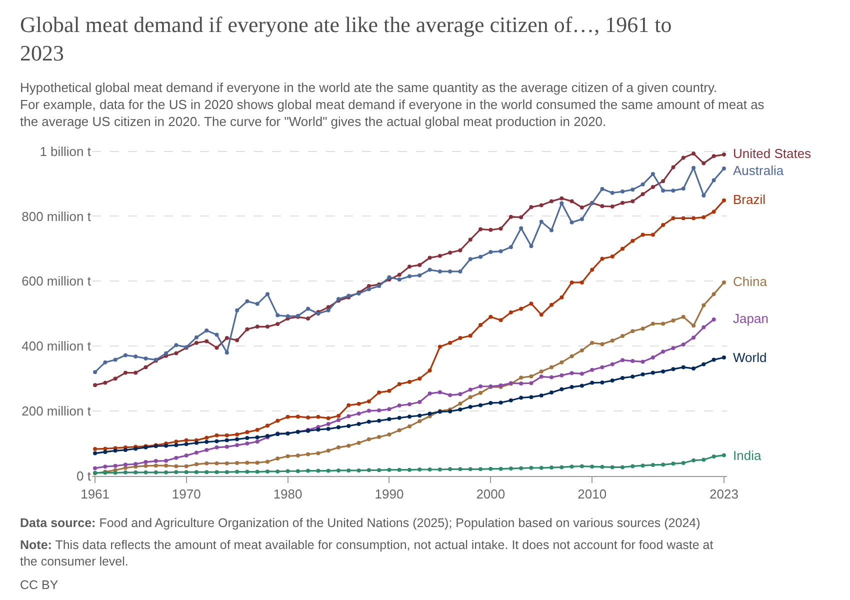 Image resolution: width=850 pixels, height=600 pixels. Describe the element at coordinates (186, 494) in the screenshot. I see `x-tick-label: 1970` at that location.